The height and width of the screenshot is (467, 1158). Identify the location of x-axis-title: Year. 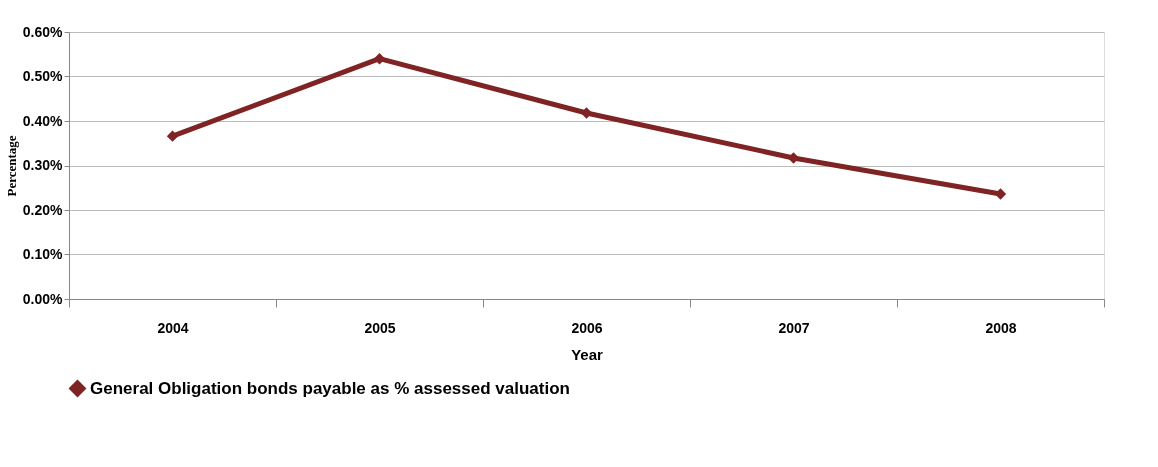
(587, 354).